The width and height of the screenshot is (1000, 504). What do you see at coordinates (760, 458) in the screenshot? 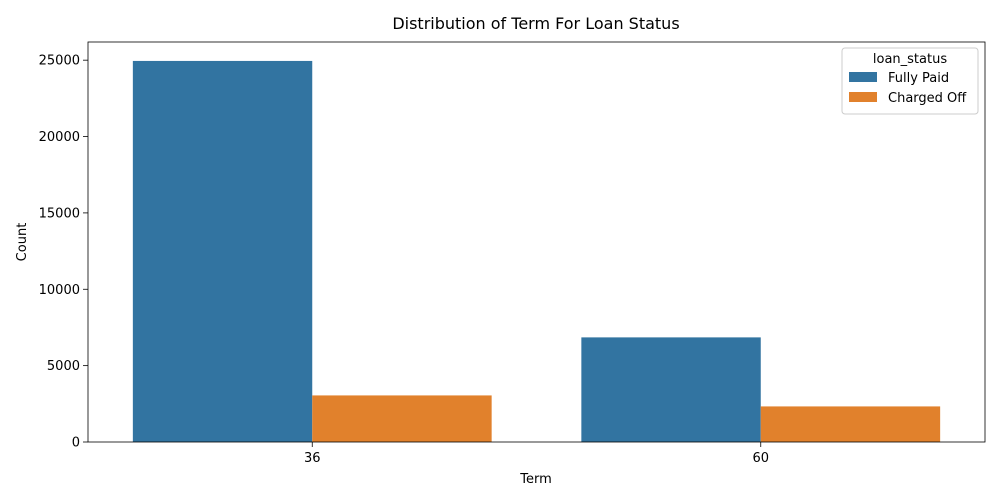
I see `x-tick-label: 60` at bounding box center [760, 458].